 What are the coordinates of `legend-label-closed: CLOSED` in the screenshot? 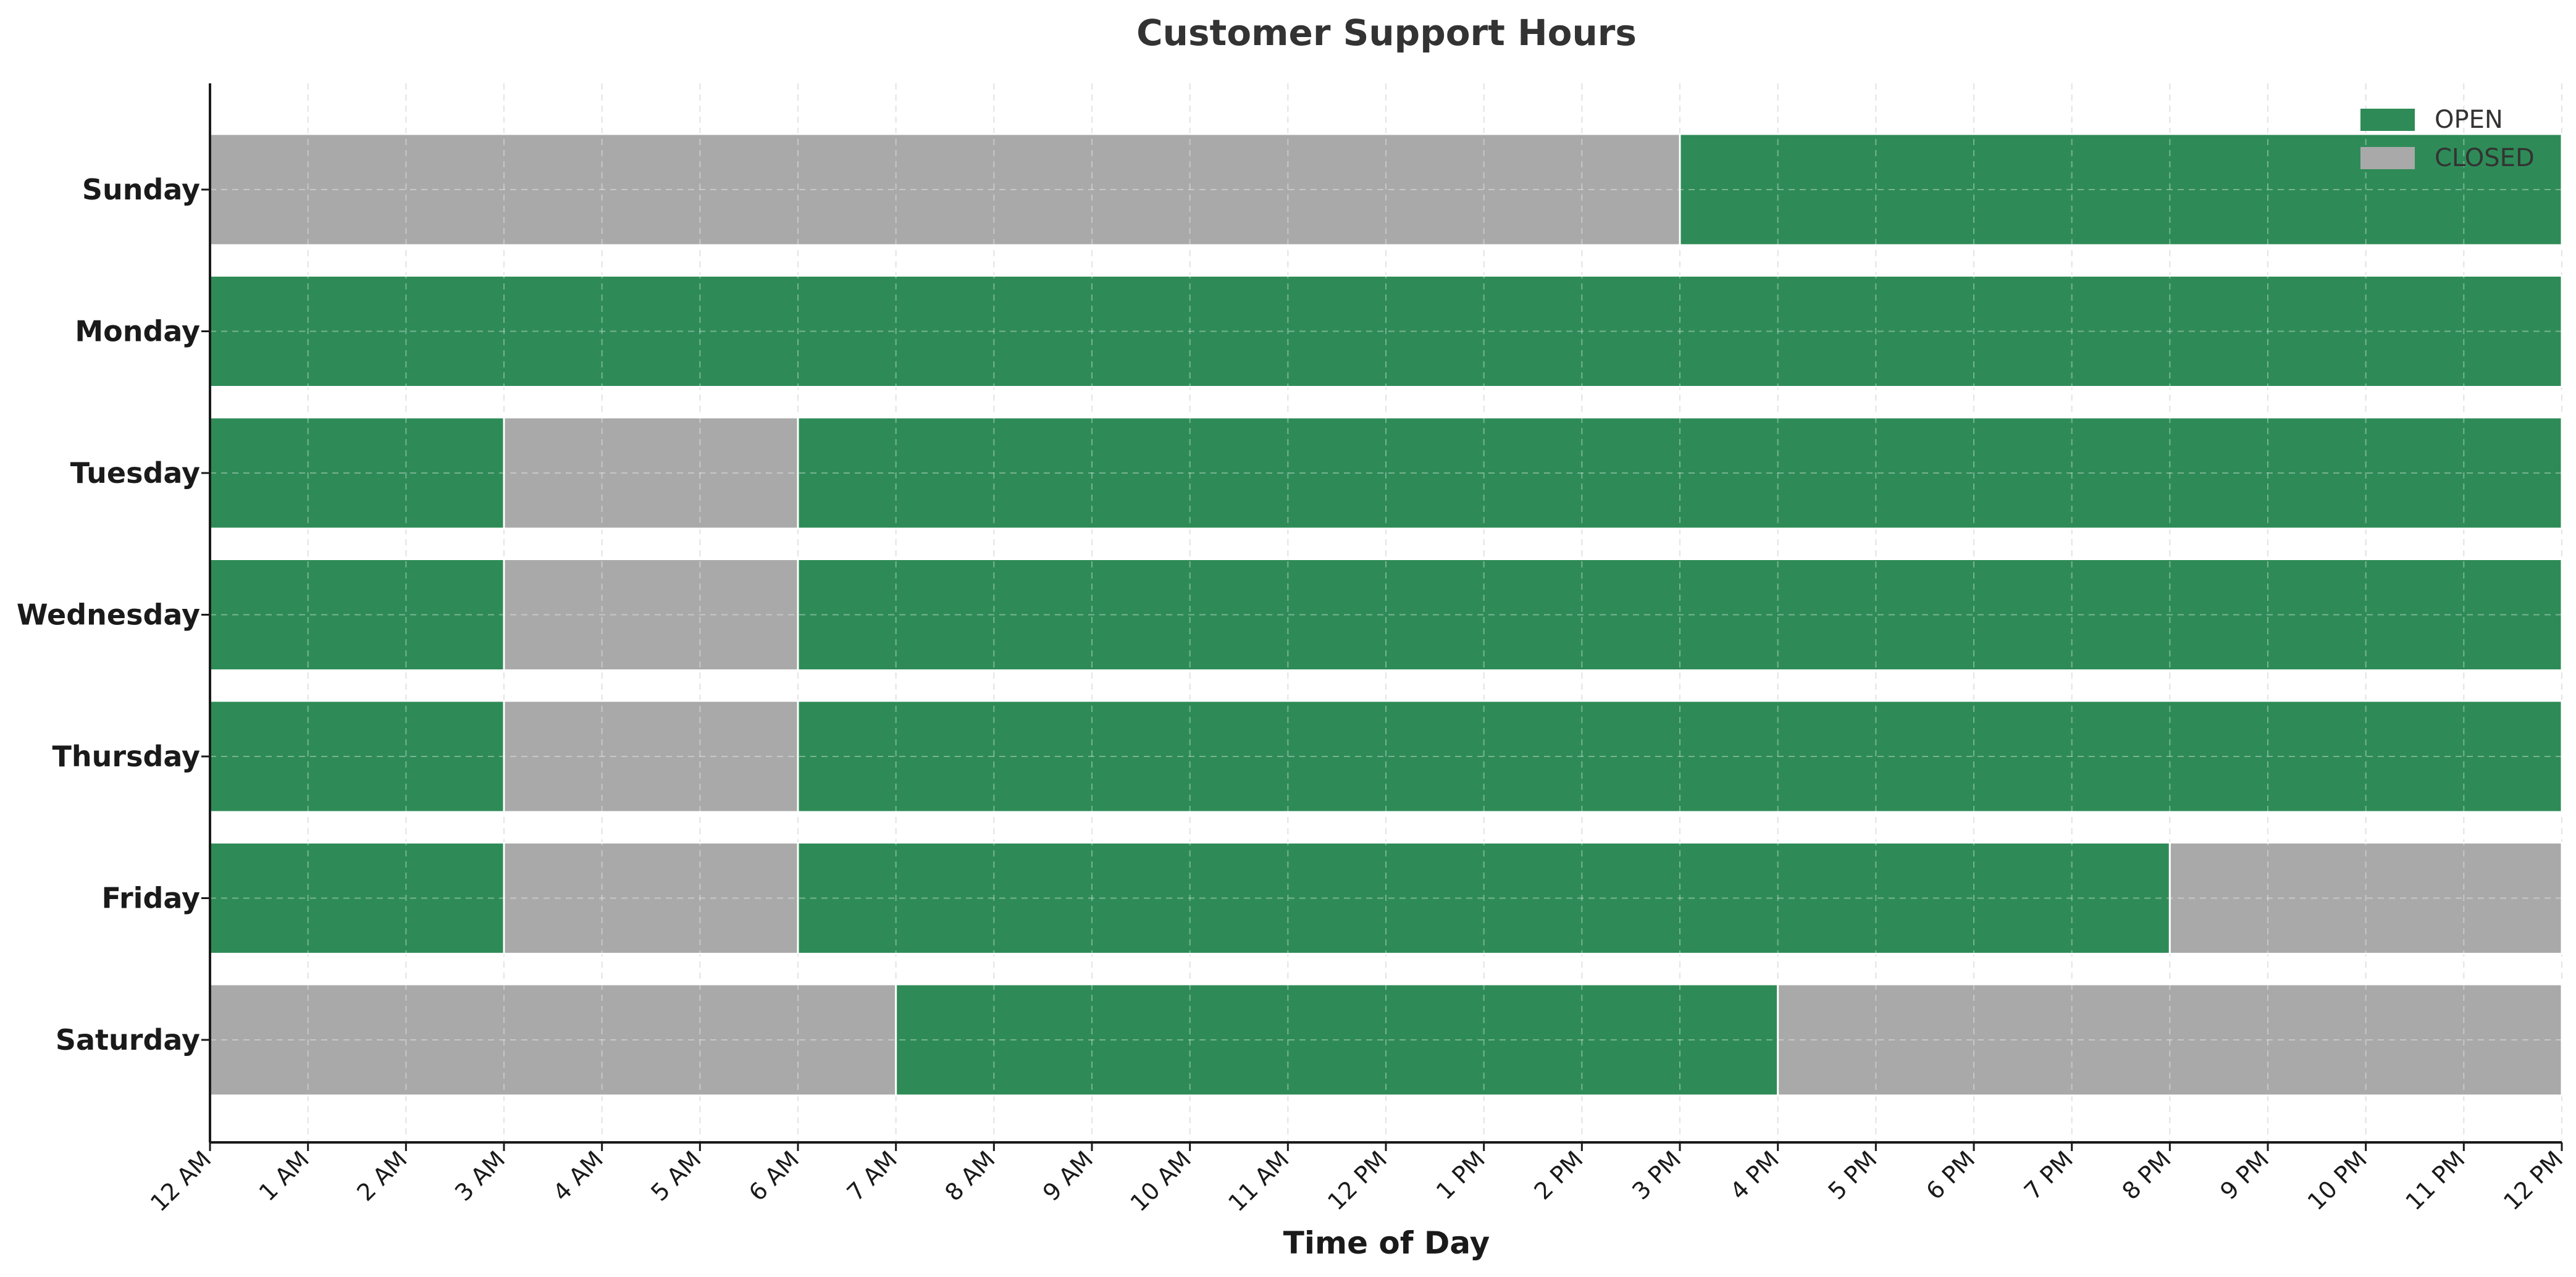 It's located at (2485, 158).